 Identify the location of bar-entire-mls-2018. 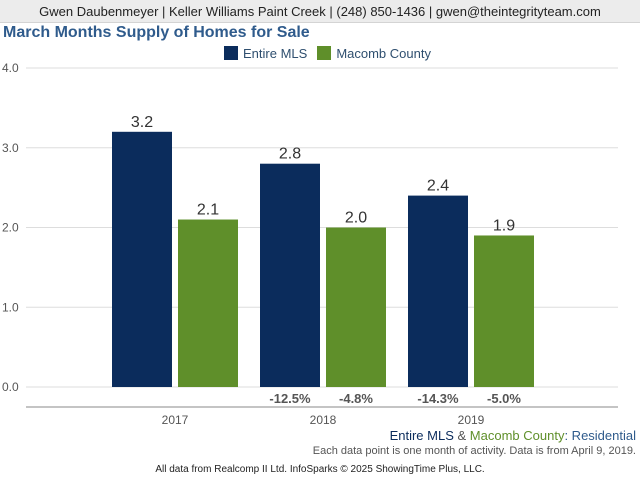
(290, 275).